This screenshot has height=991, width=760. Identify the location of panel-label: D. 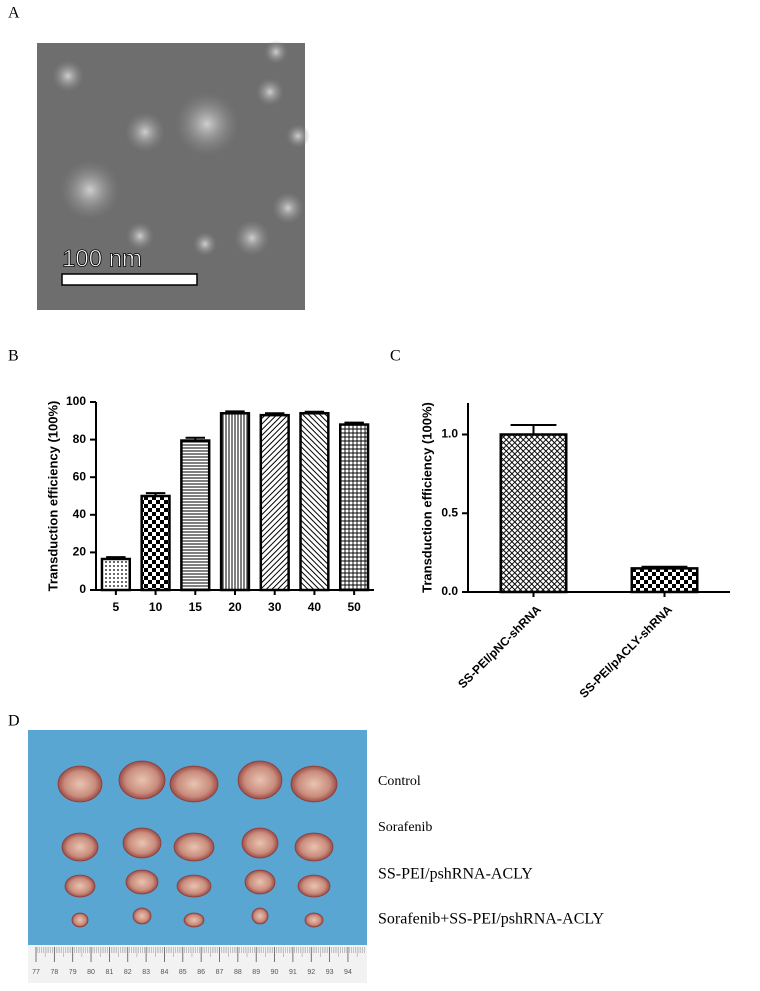
(14, 721).